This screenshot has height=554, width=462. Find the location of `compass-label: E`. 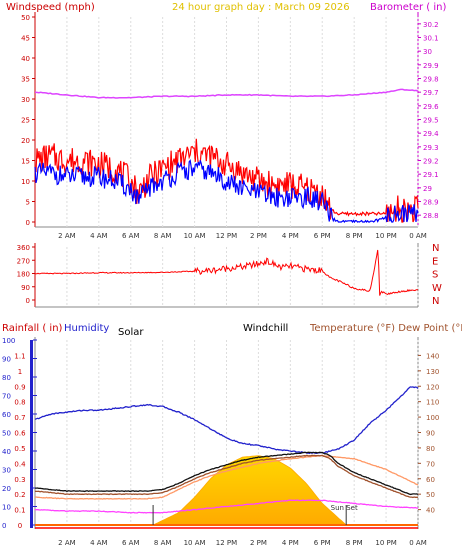

compass-label: E is located at coordinates (435, 261).